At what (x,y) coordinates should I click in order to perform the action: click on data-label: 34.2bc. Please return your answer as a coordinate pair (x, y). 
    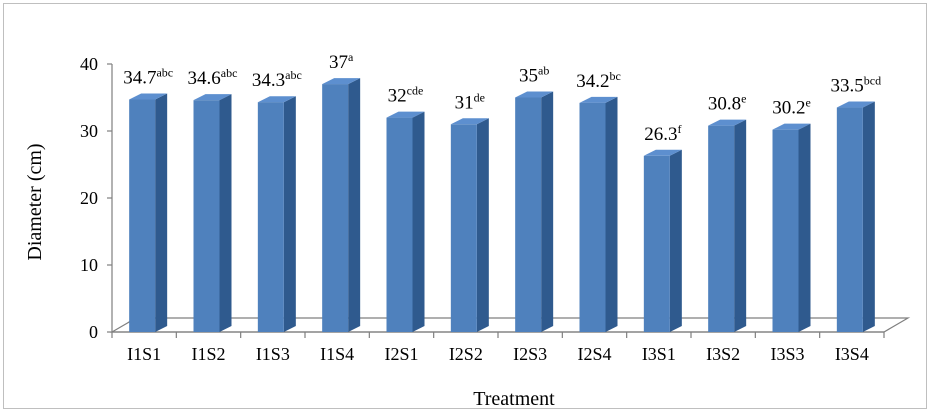
    Looking at the image, I should click on (598, 80).